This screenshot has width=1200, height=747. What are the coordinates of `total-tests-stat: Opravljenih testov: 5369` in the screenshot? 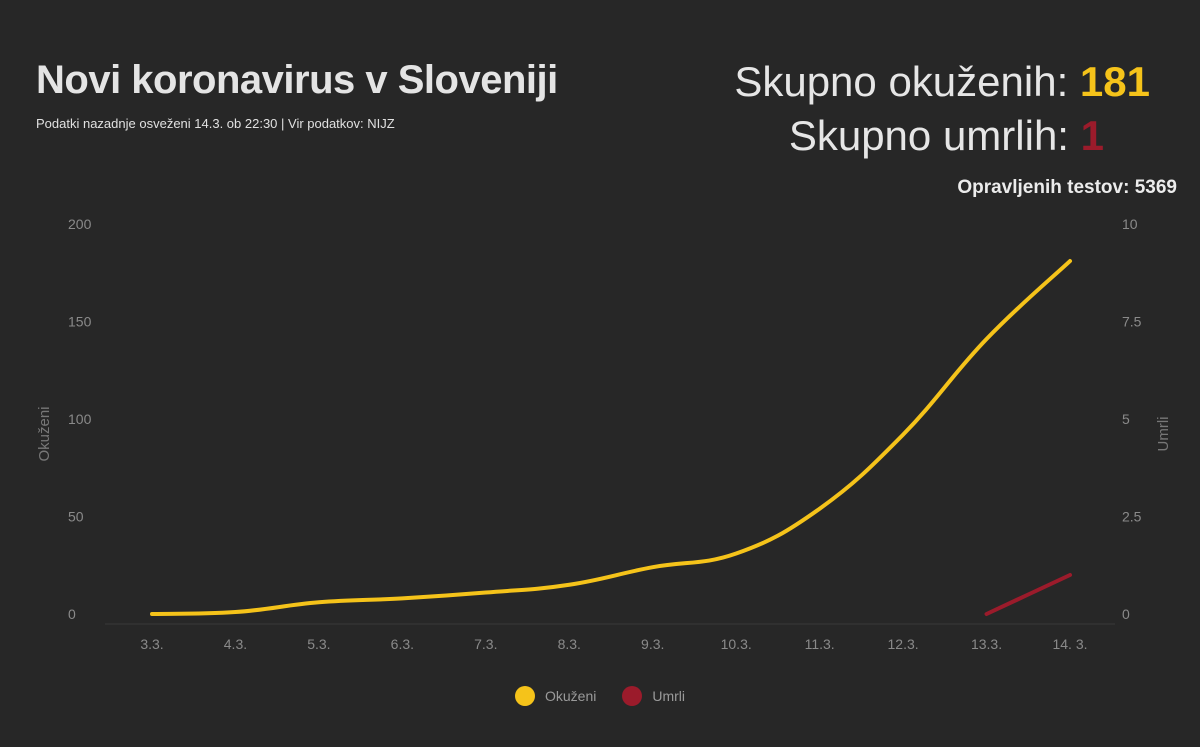 It's located at (1067, 188).